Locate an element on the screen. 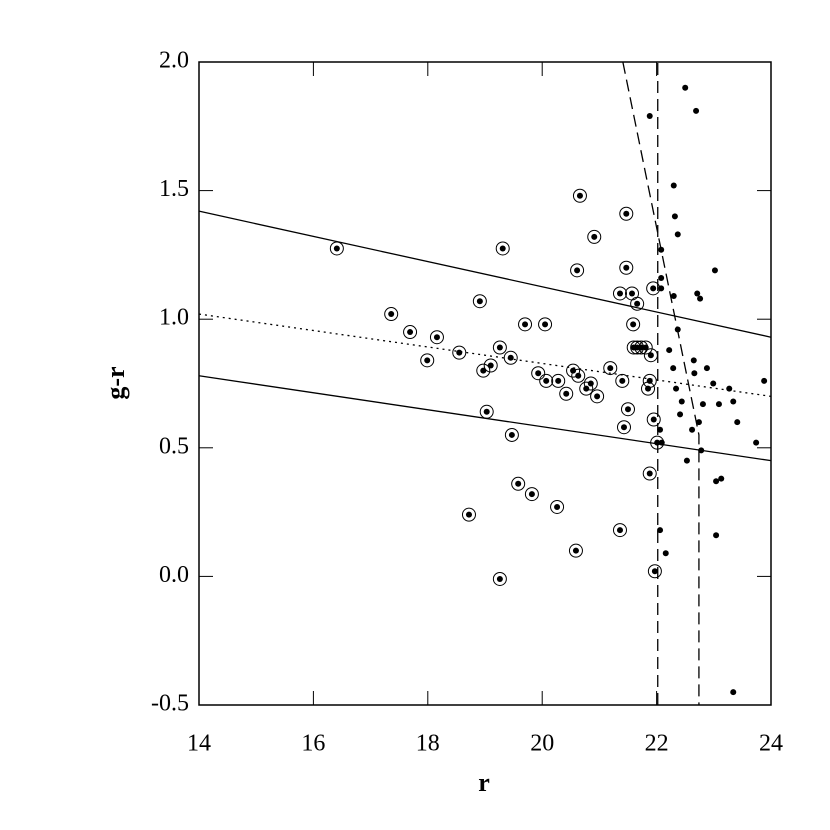 This screenshot has height=830, width=830. y-tick-label: 2.0 is located at coordinates (174, 61).